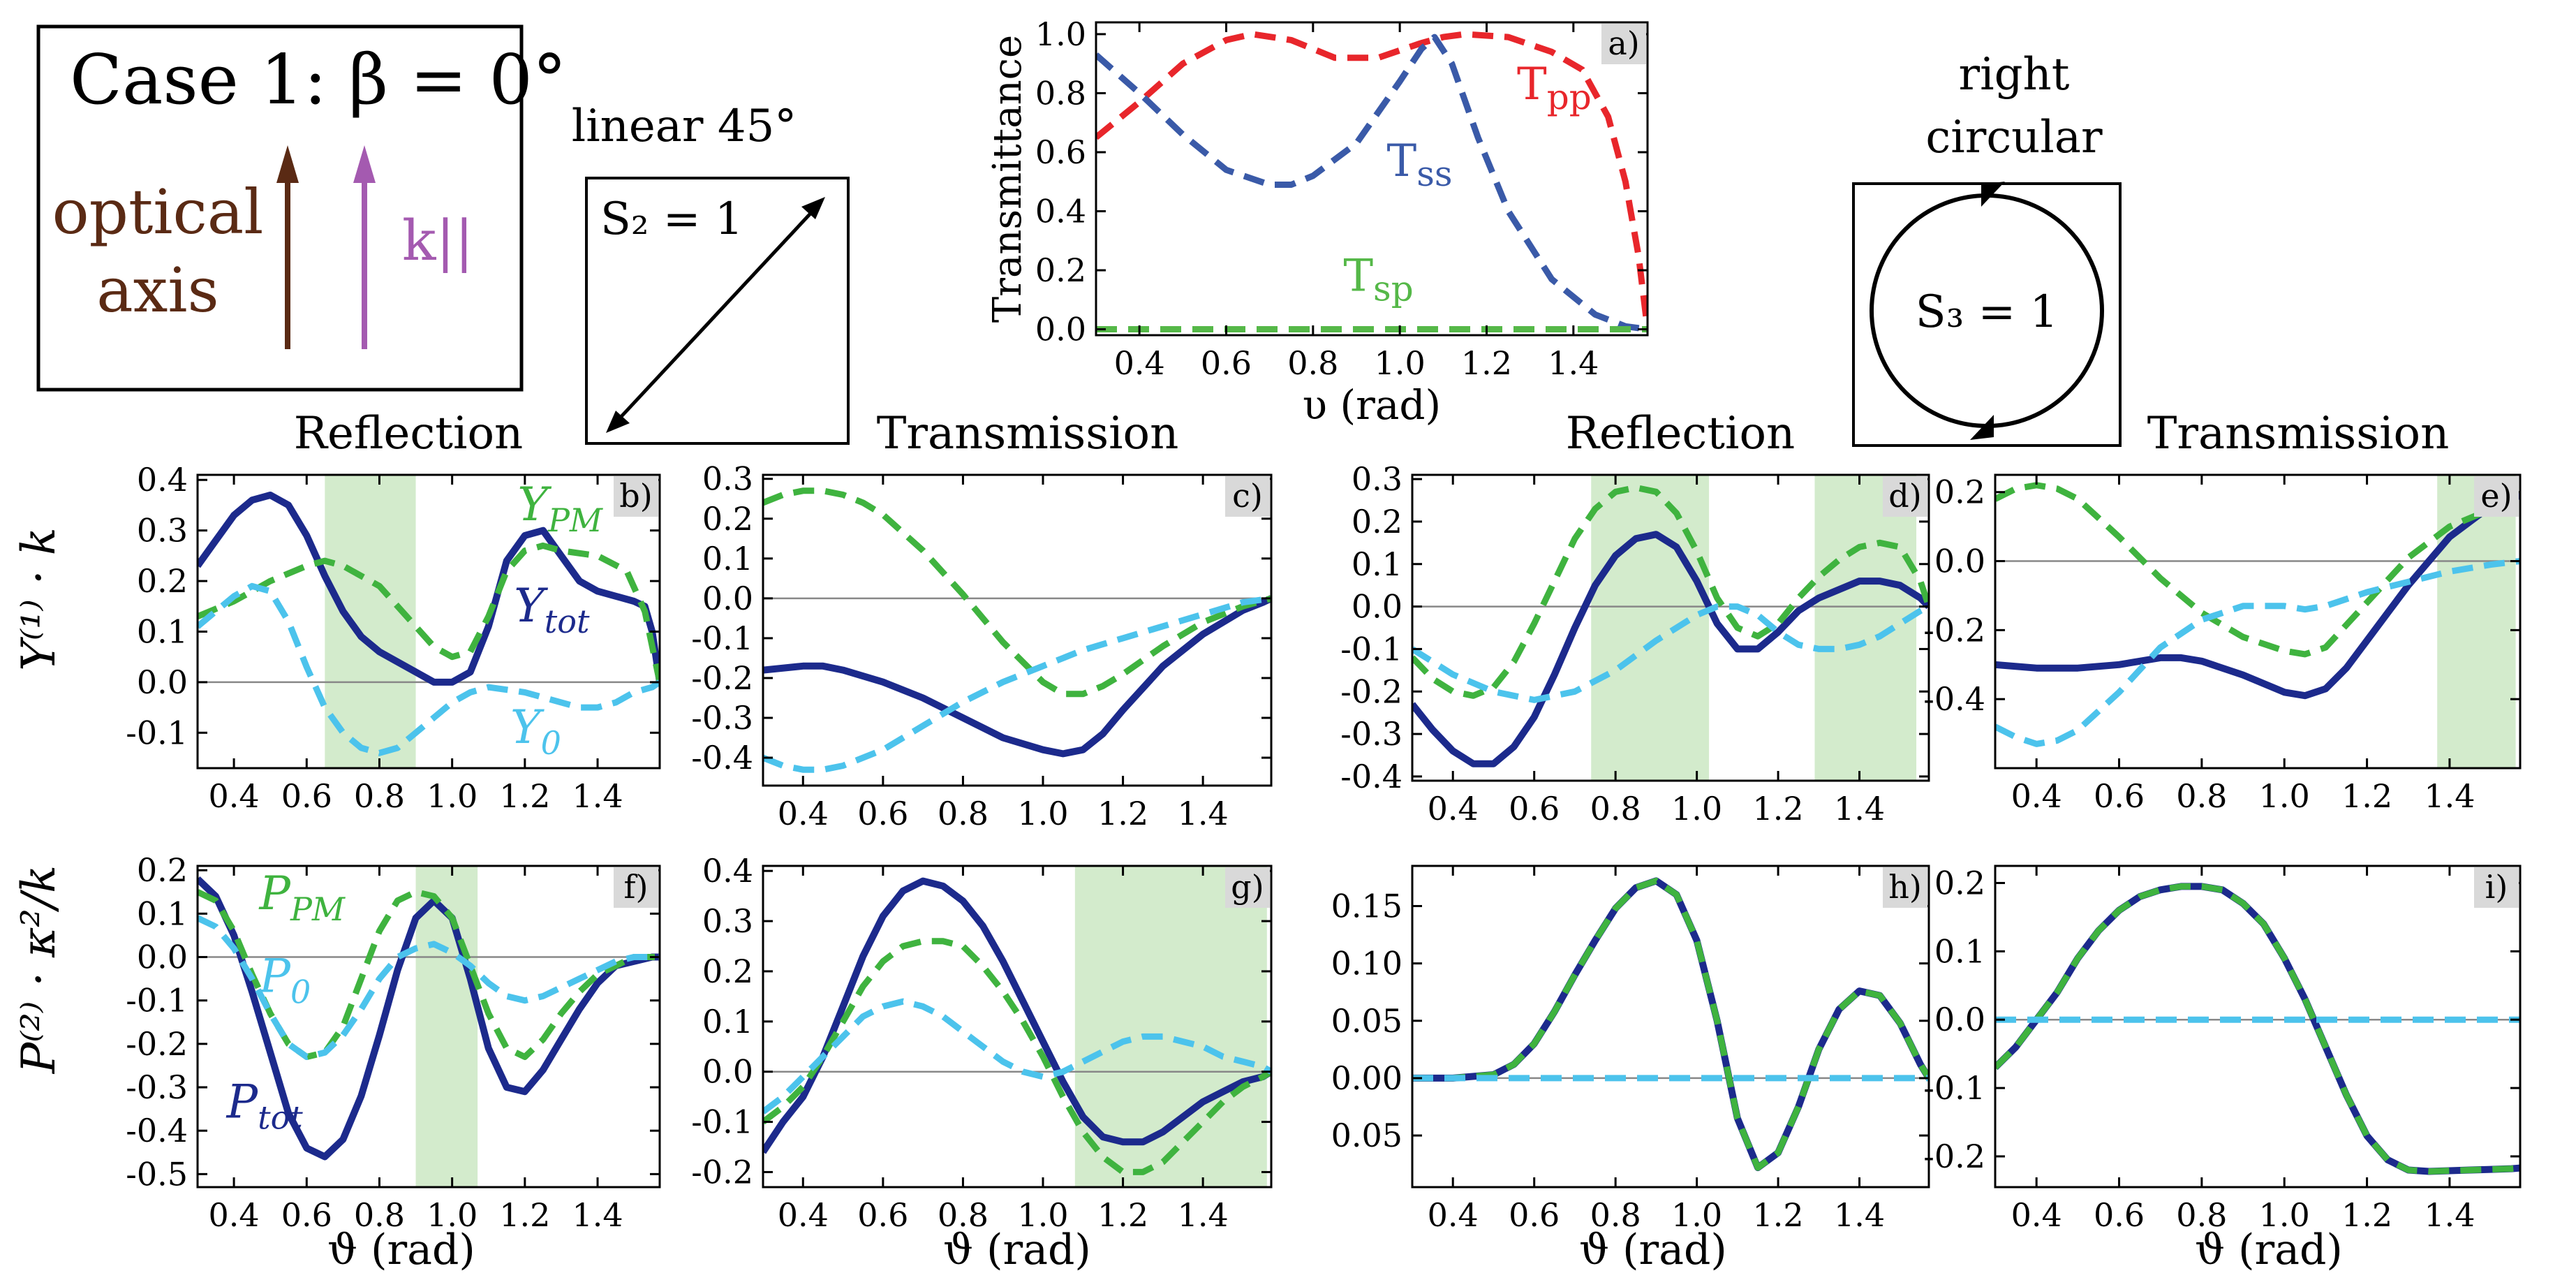  Describe the element at coordinates (2014, 137) in the screenshot. I see `circular-heading-2: circular` at that location.